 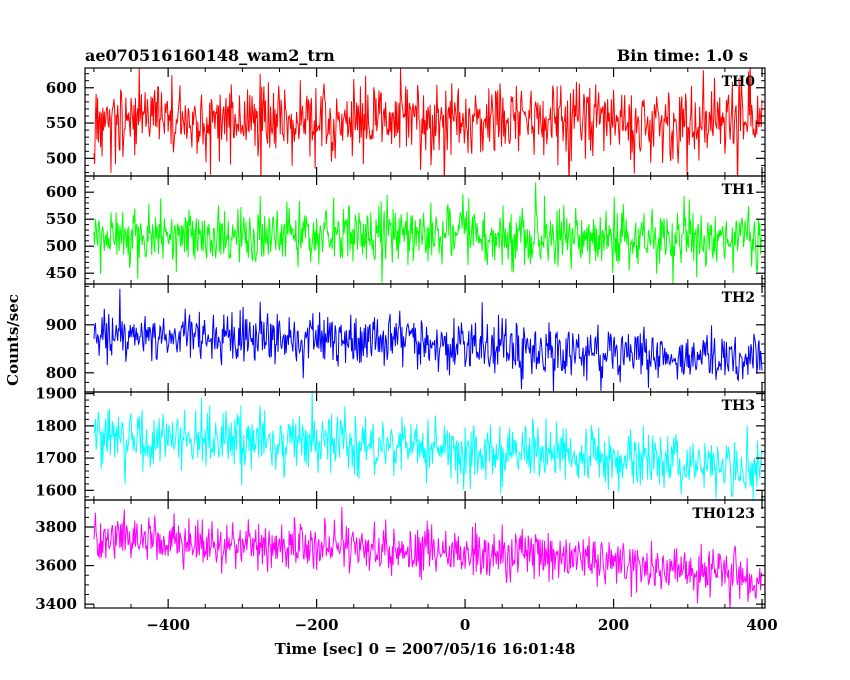 I want to click on chart-title: ae070516160148_wam2_trn, so click(x=210, y=55).